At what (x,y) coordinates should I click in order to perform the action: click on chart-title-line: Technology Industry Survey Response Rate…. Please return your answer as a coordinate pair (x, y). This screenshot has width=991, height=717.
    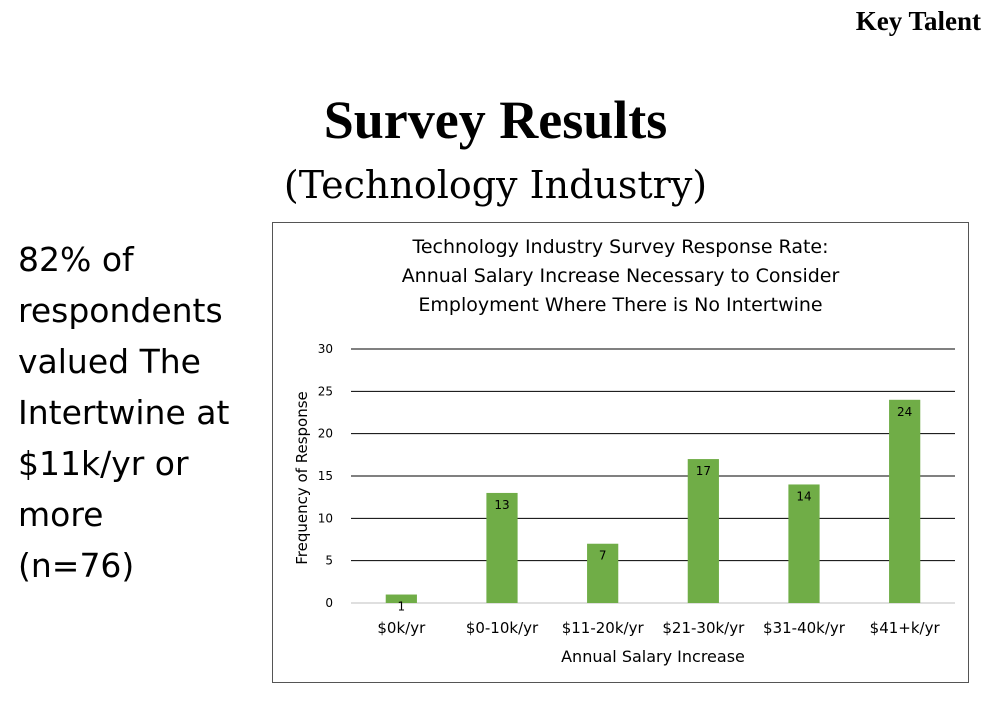
    Looking at the image, I should click on (620, 247).